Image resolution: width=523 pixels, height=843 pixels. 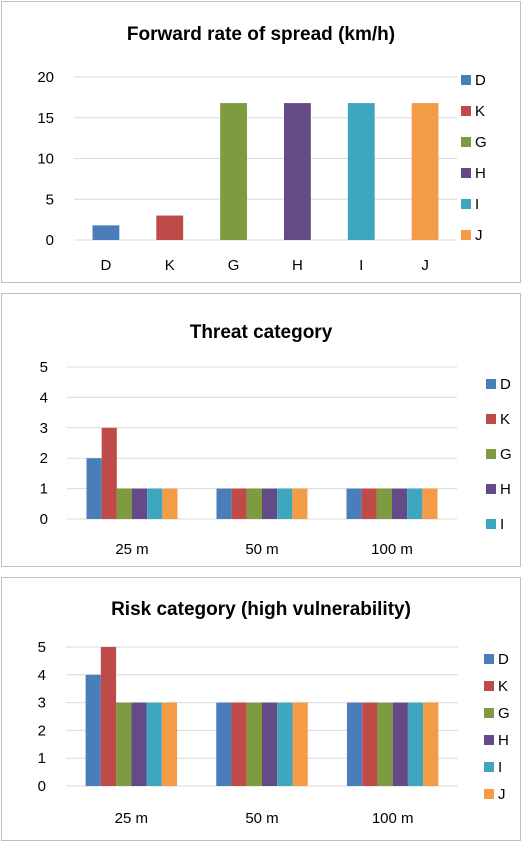 What do you see at coordinates (234, 265) in the screenshot?
I see `x-category-label: G` at bounding box center [234, 265].